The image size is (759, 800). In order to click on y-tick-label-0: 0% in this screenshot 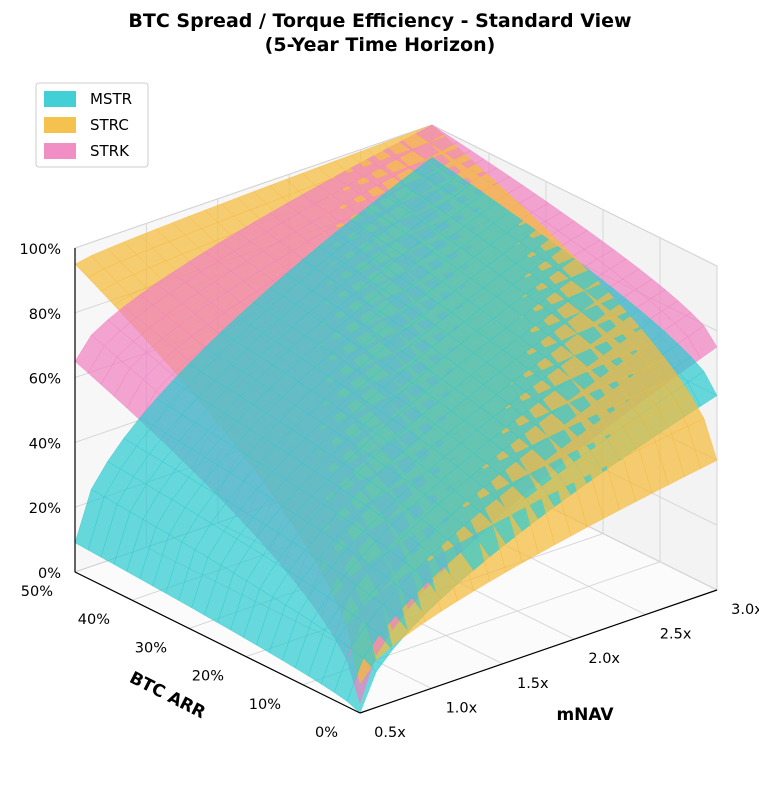, I will do `click(326, 733)`.